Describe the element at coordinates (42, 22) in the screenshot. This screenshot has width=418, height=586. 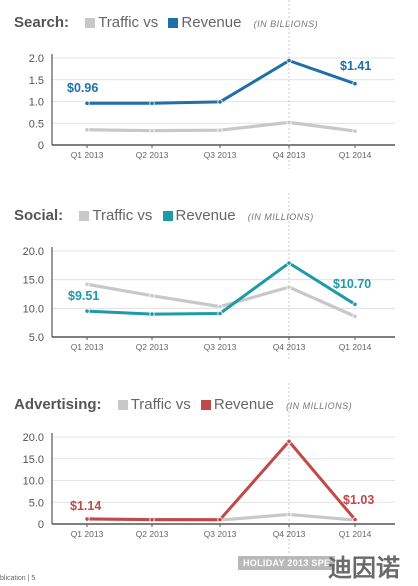
I see `search-title: Search:` at that location.